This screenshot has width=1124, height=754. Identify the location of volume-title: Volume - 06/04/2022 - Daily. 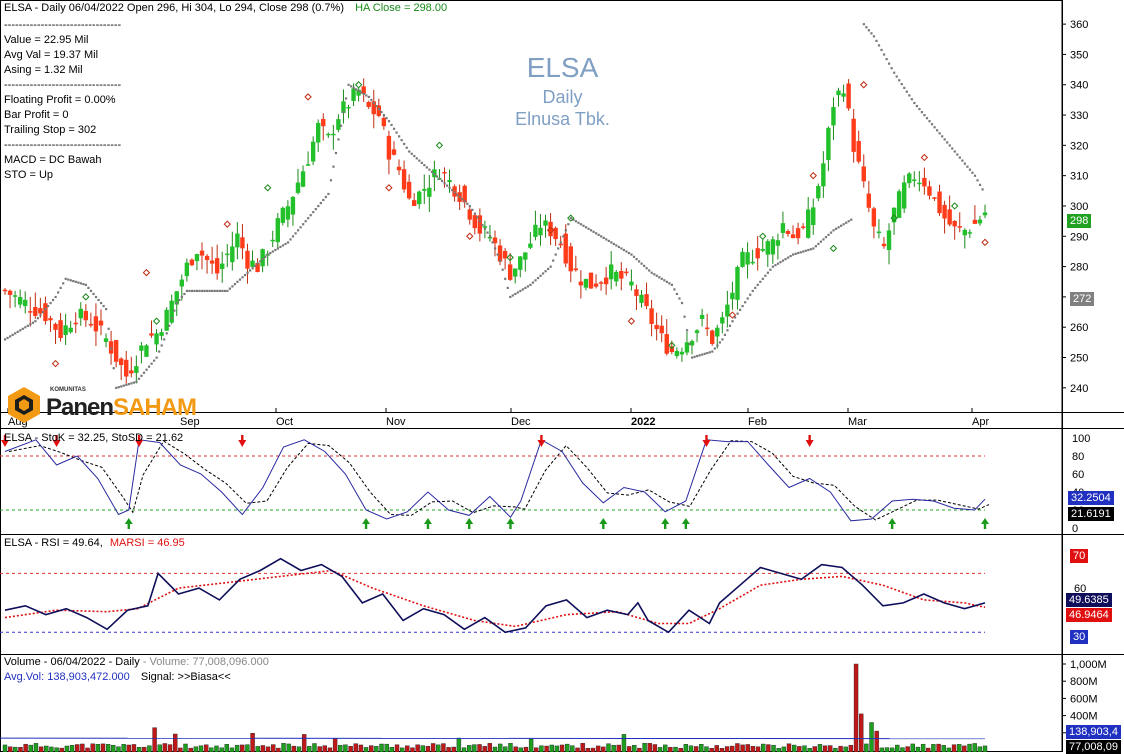
(72, 662).